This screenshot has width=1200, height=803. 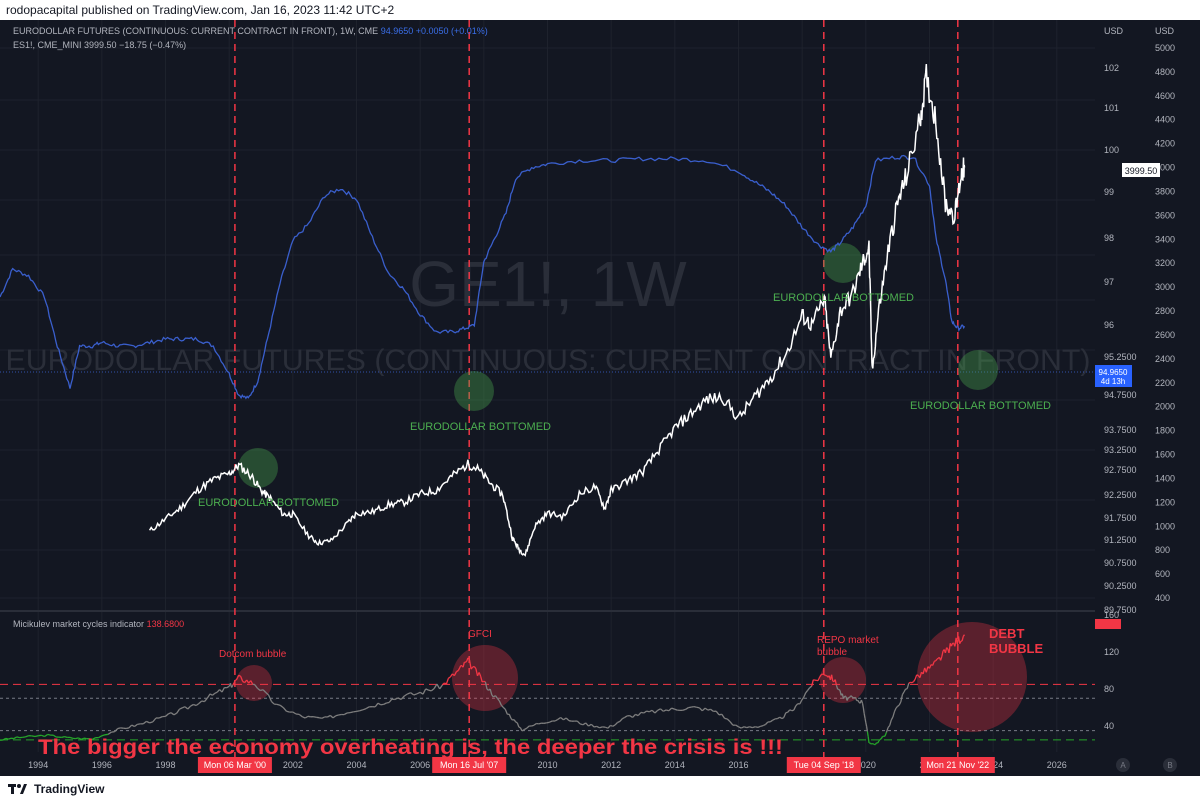 I want to click on axis-tick-outer: 4800, so click(x=1165, y=72).